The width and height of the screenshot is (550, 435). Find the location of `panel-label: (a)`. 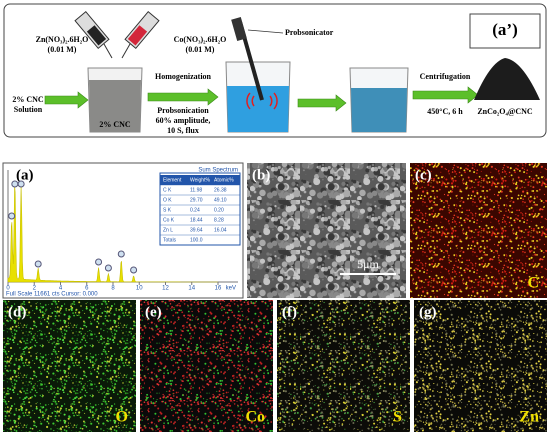

panel-label: (a) is located at coordinates (25, 175).